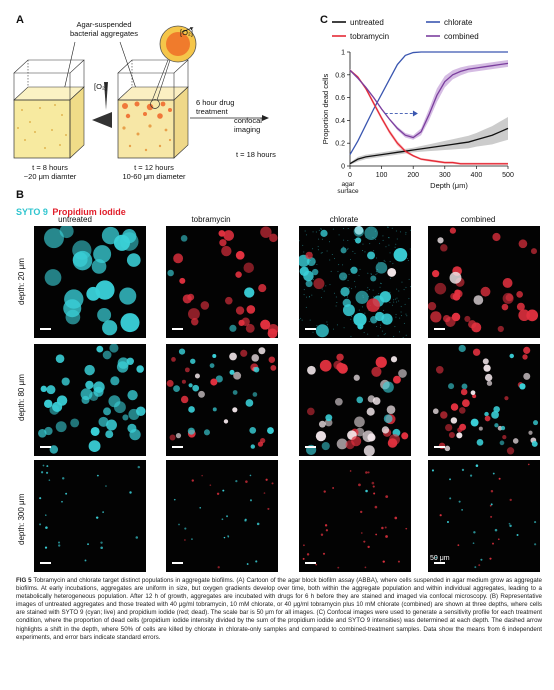 The width and height of the screenshot is (554, 690). Describe the element at coordinates (102, 120) in the screenshot. I see `gradient-triangle` at that location.